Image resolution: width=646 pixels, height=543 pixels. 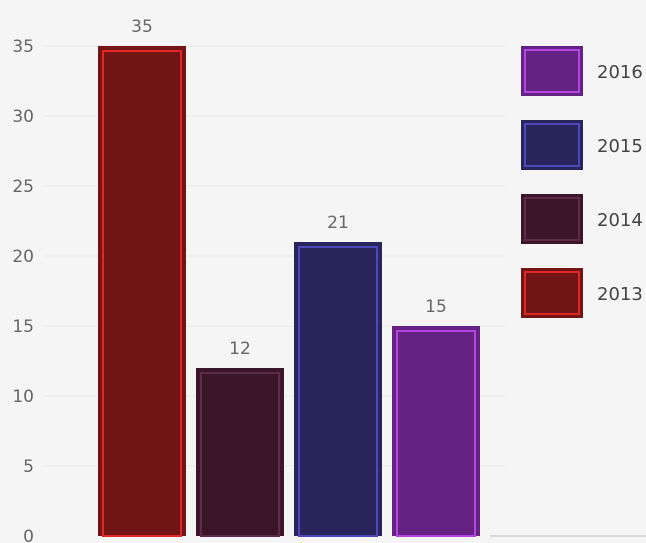 I want to click on data-label-2015: 21, so click(x=338, y=223).